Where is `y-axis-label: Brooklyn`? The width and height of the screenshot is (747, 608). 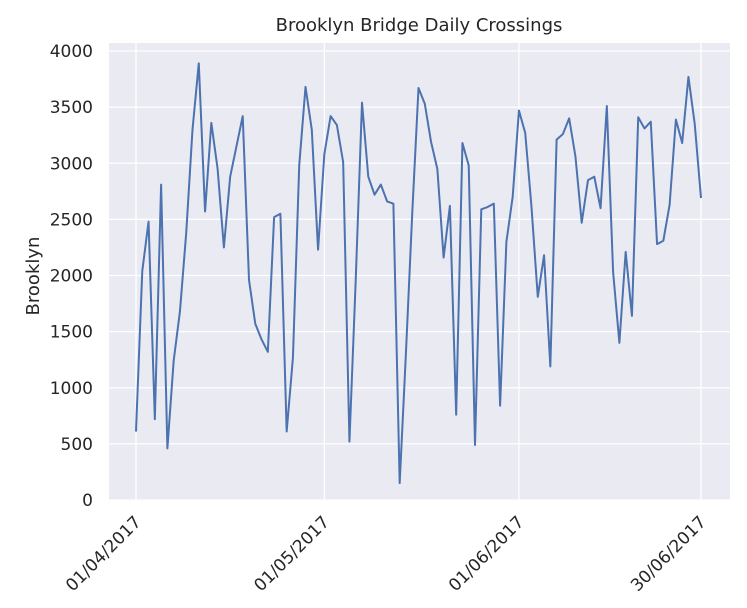 y-axis-label: Brooklyn is located at coordinates (33, 276).